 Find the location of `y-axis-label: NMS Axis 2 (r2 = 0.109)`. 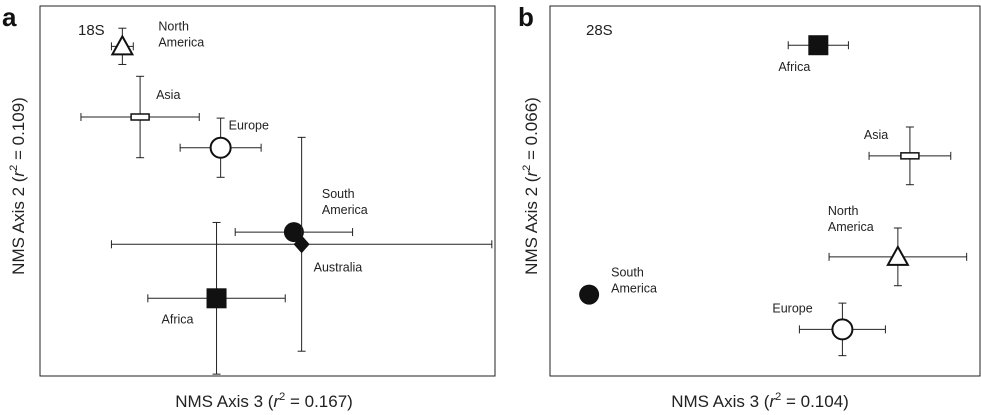

y-axis-label: NMS Axis 2 (r2 = 0.109) is located at coordinates (18, 186).